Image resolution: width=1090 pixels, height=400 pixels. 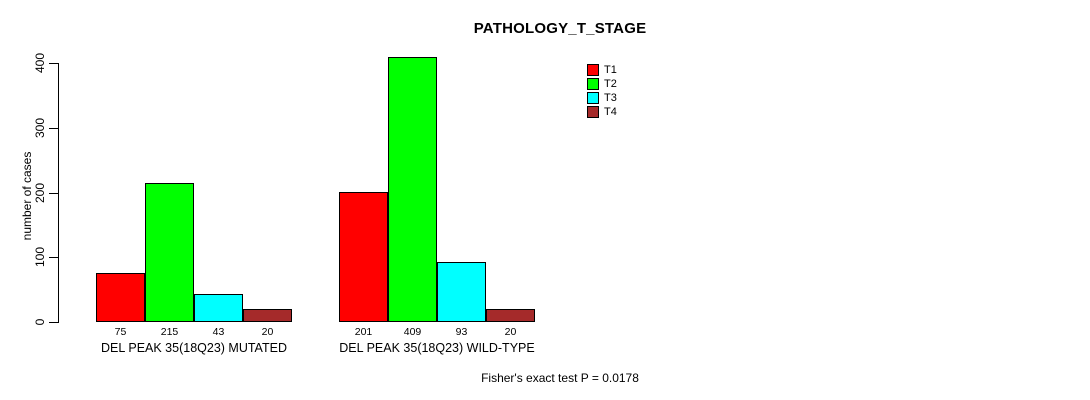 What do you see at coordinates (593, 98) in the screenshot?
I see `legend-swatch-t3` at bounding box center [593, 98].